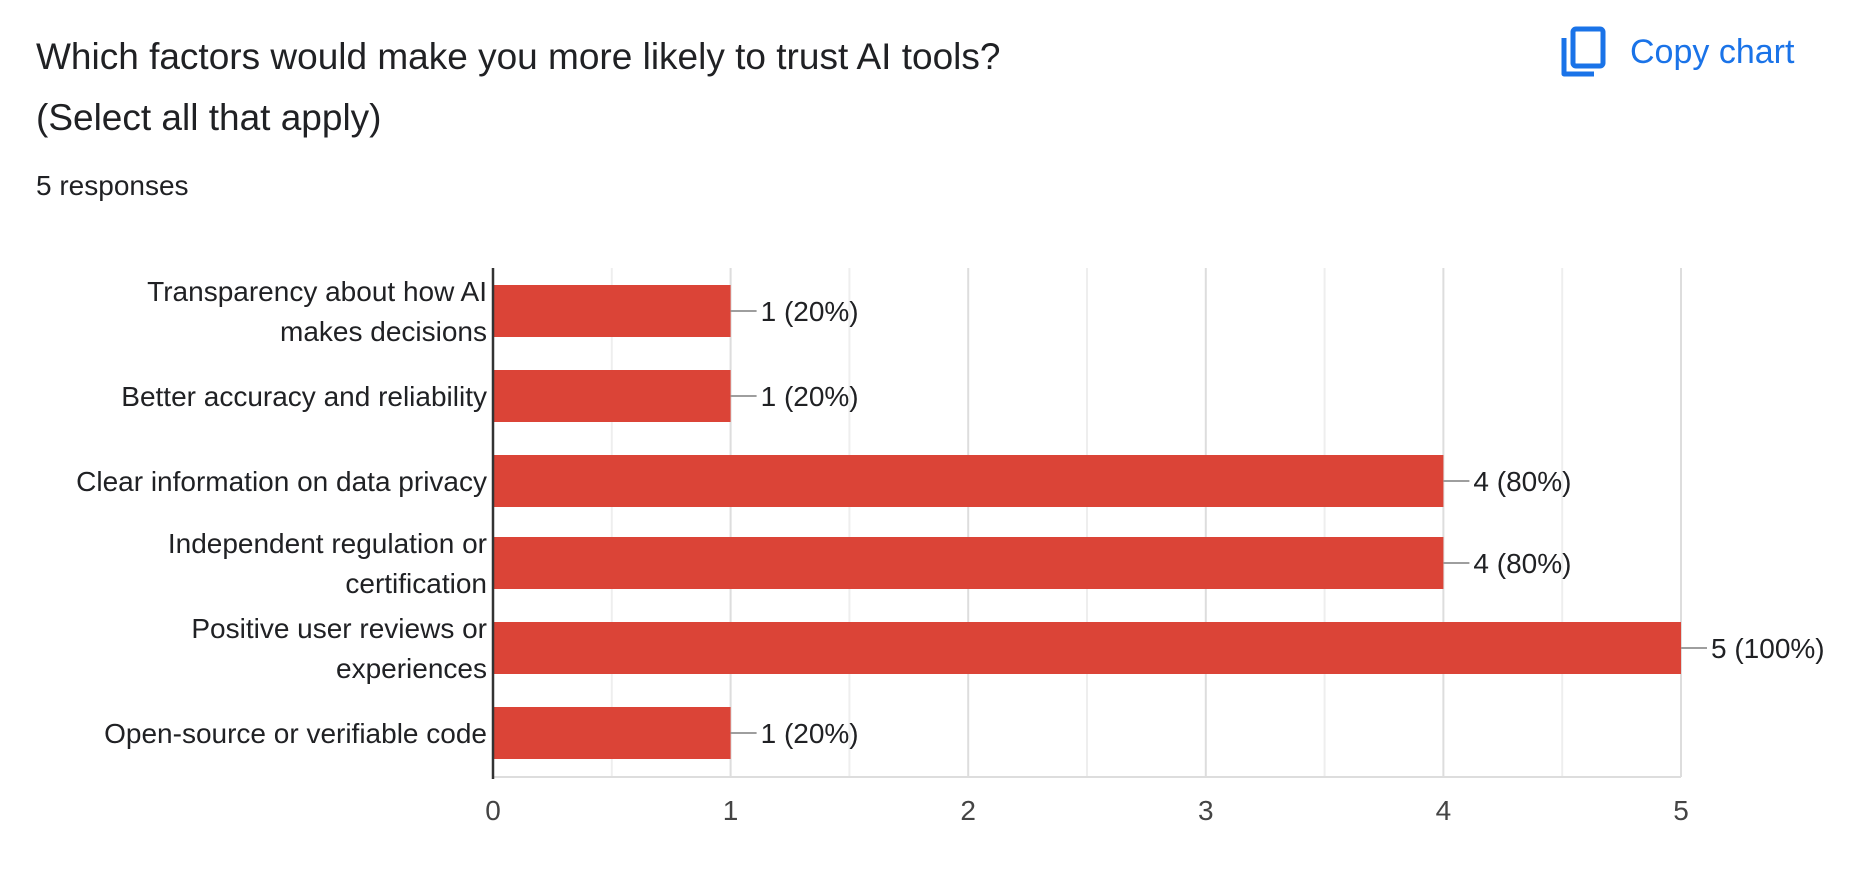  What do you see at coordinates (1206, 810) in the screenshot?
I see `x-tick-label: 3` at bounding box center [1206, 810].